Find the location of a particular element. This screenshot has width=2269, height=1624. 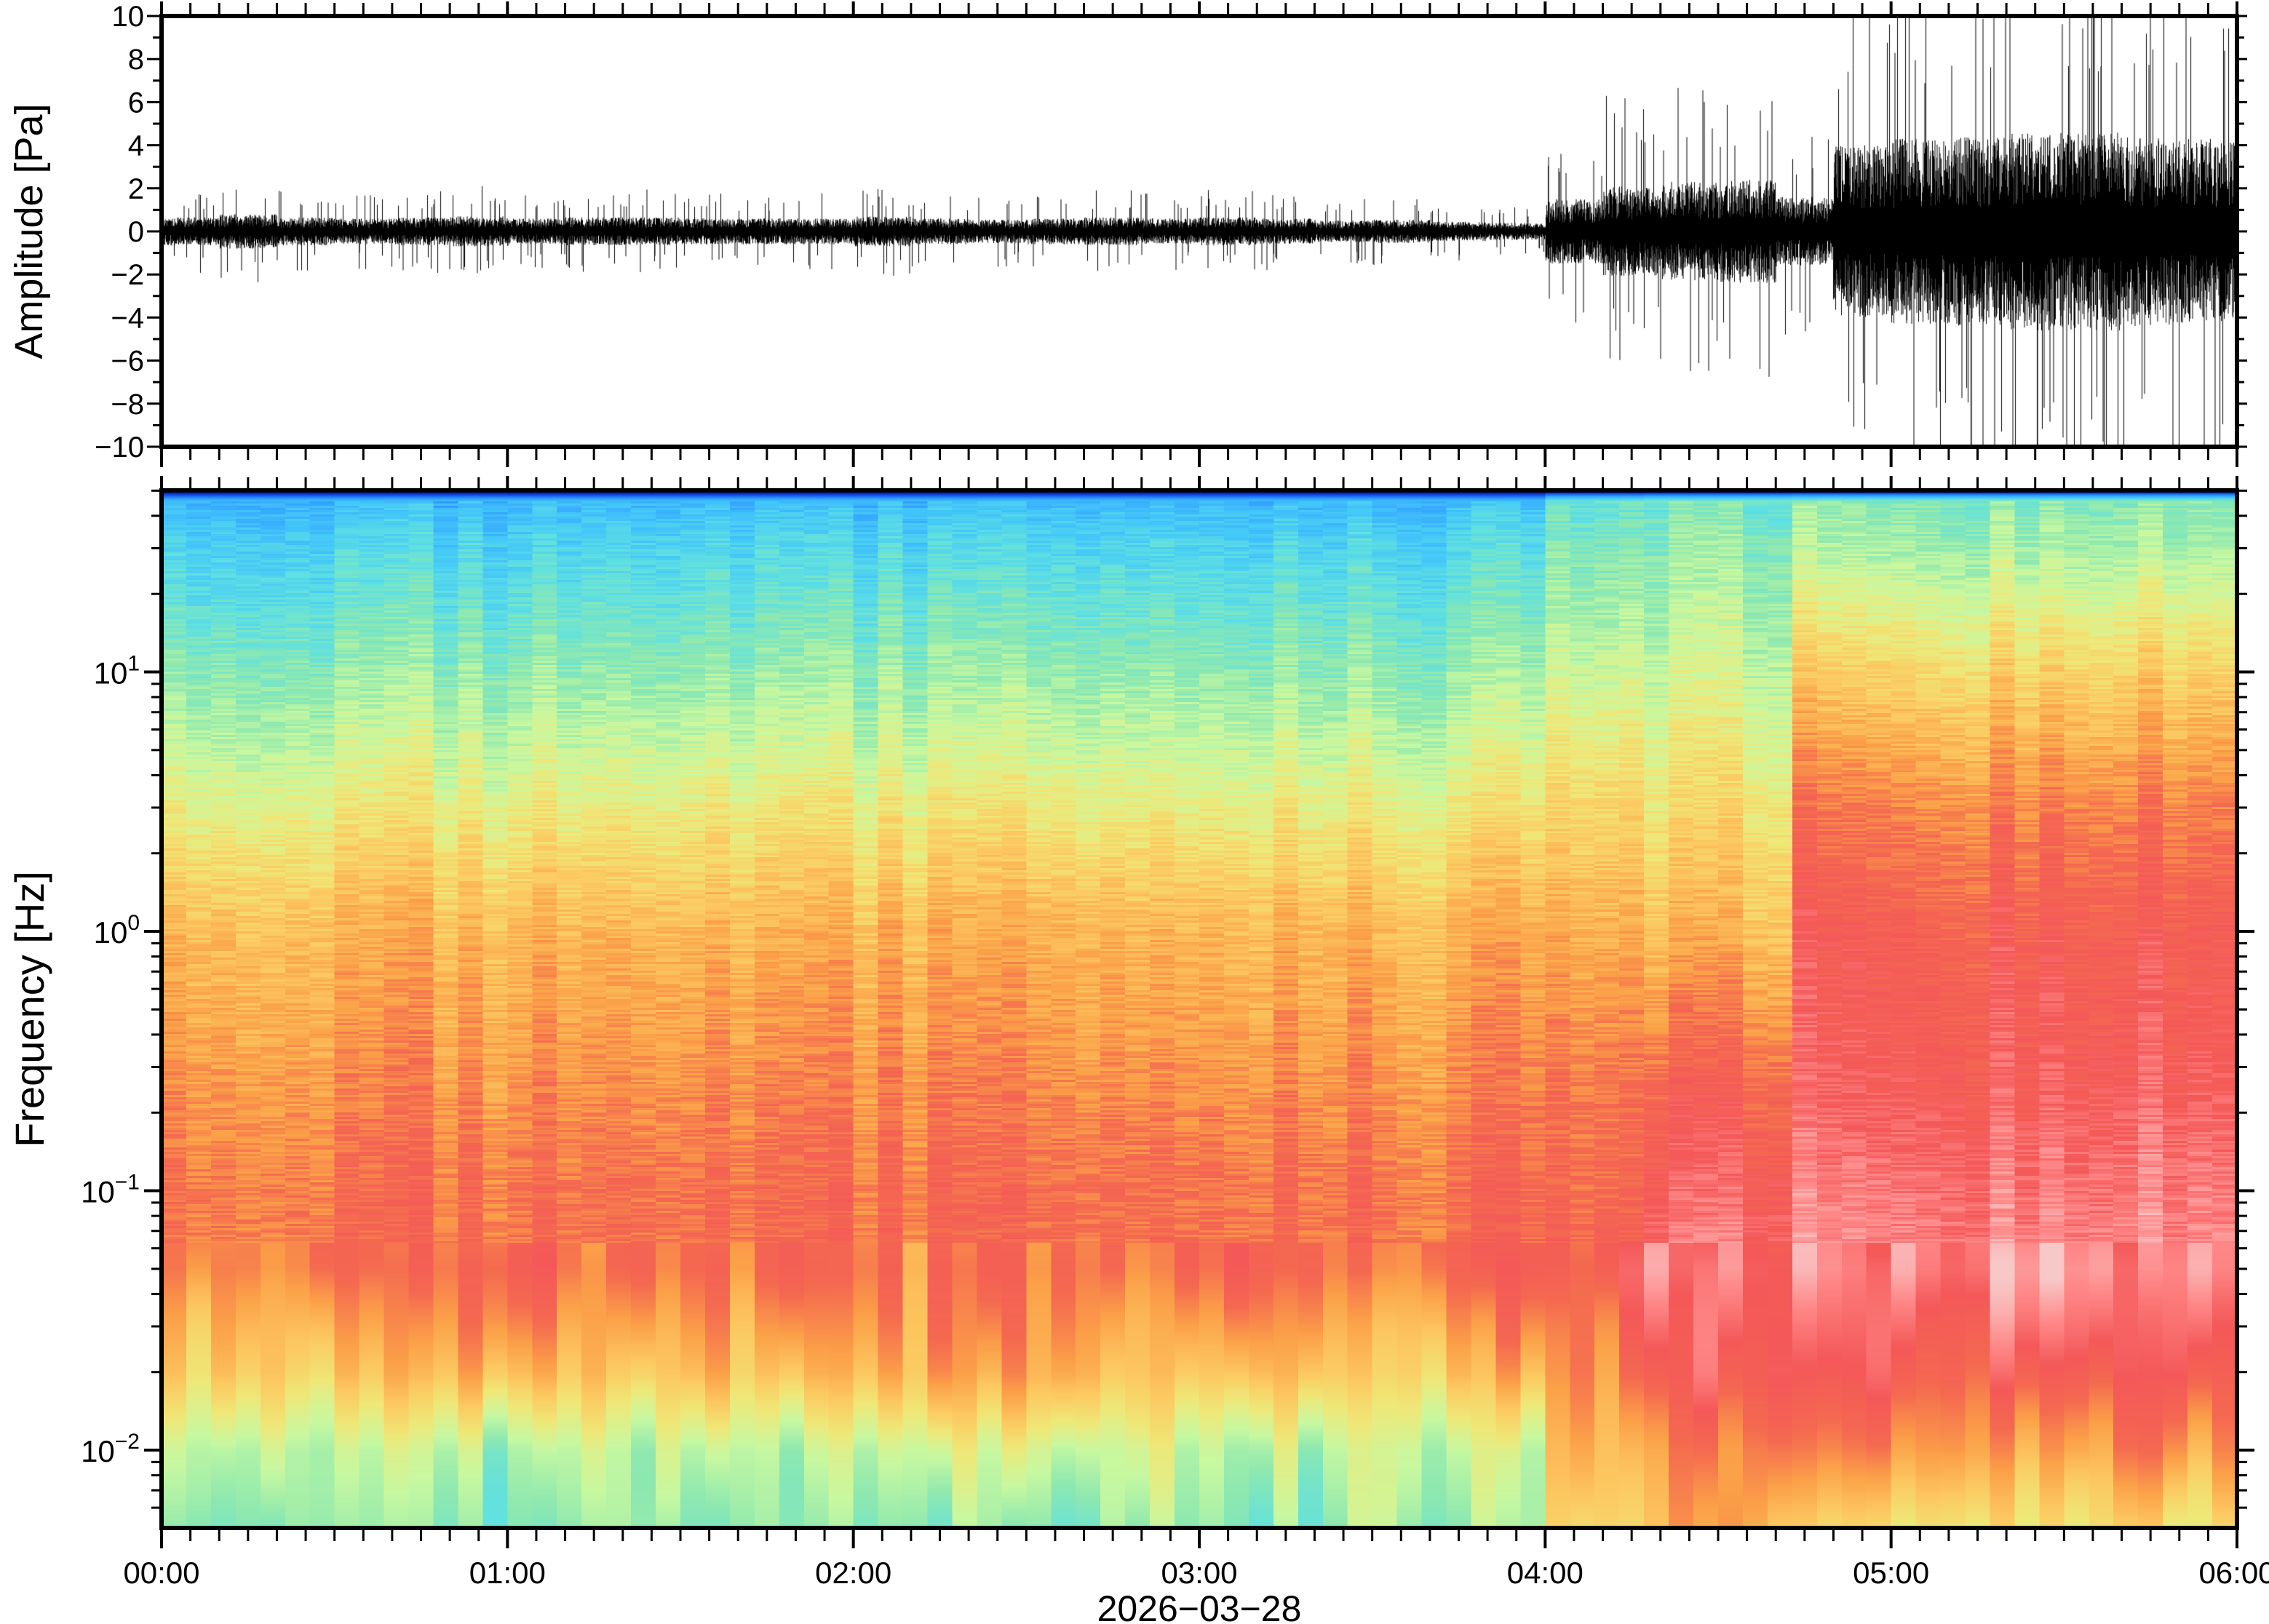

amplitude-tick-label: −10 is located at coordinates (119, 447).